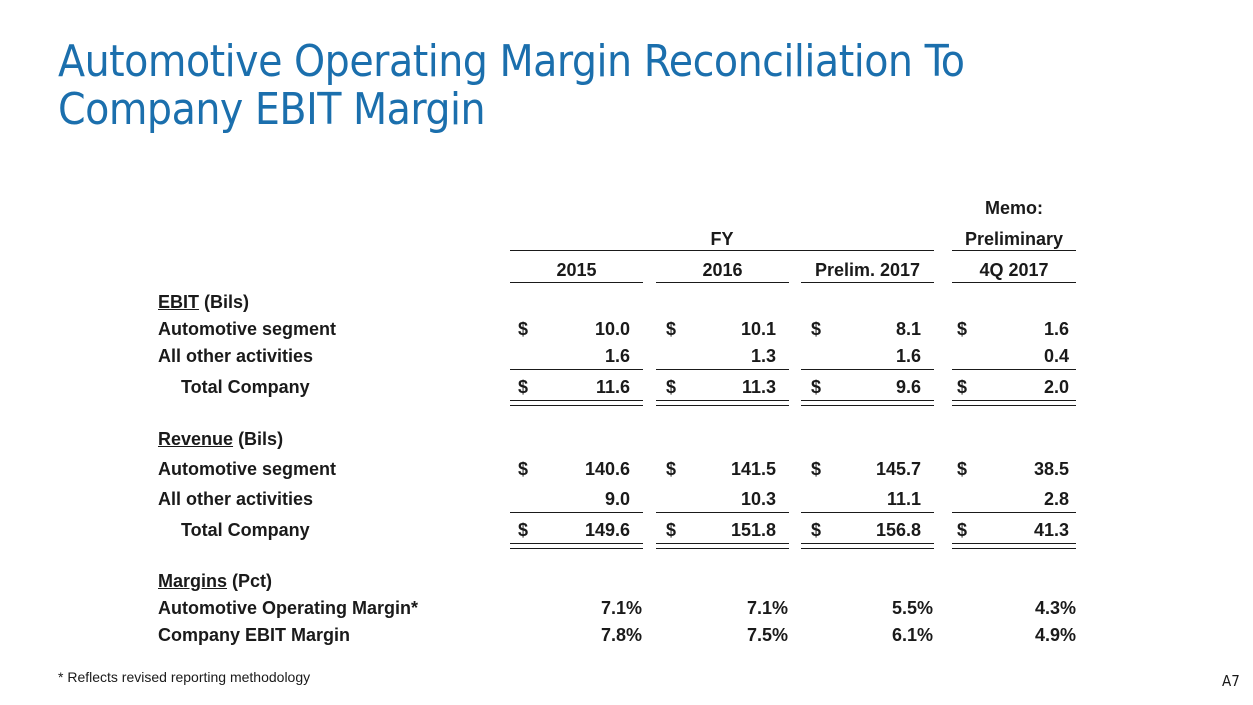 This screenshot has width=1253, height=705. I want to click on revenue-automotive-2015: 140.6, so click(607, 469).